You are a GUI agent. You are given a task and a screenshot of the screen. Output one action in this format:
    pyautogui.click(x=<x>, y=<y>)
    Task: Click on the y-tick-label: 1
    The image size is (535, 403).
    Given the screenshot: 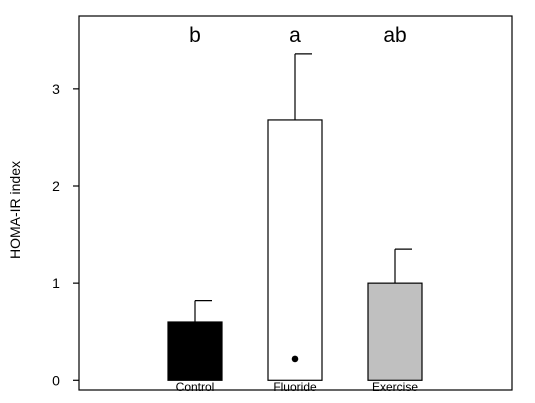 What is the action you would take?
    pyautogui.click(x=56, y=283)
    